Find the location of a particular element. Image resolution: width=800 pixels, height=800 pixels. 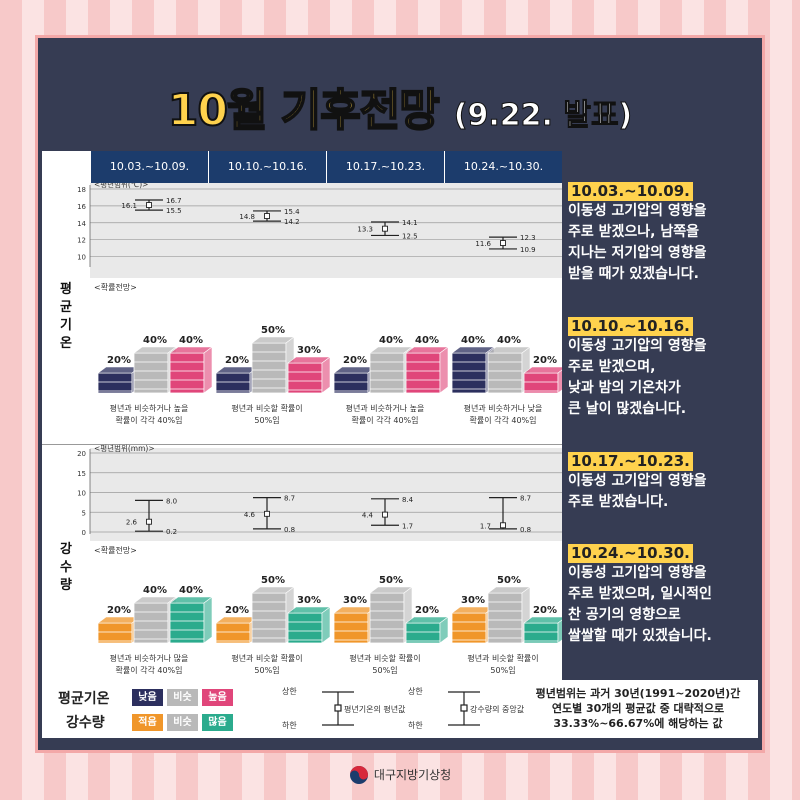

note-line: 이동성 고기압의 영향을 is located at coordinates (637, 481).